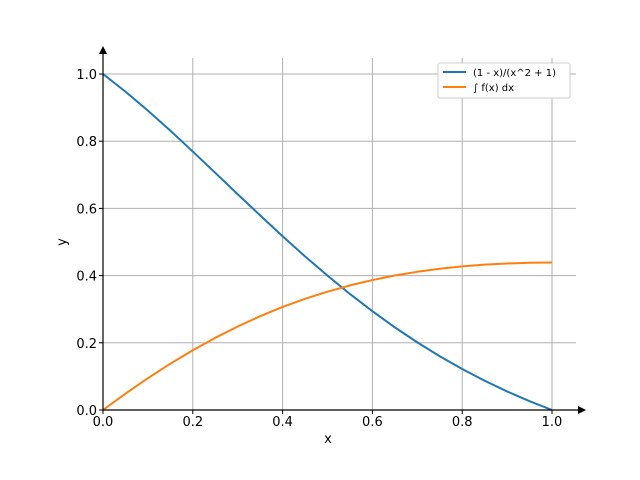 The image size is (640, 480). What do you see at coordinates (514, 73) in the screenshot?
I see `legend-label-series-1: (1 - x)/(x^2 + 1)` at bounding box center [514, 73].